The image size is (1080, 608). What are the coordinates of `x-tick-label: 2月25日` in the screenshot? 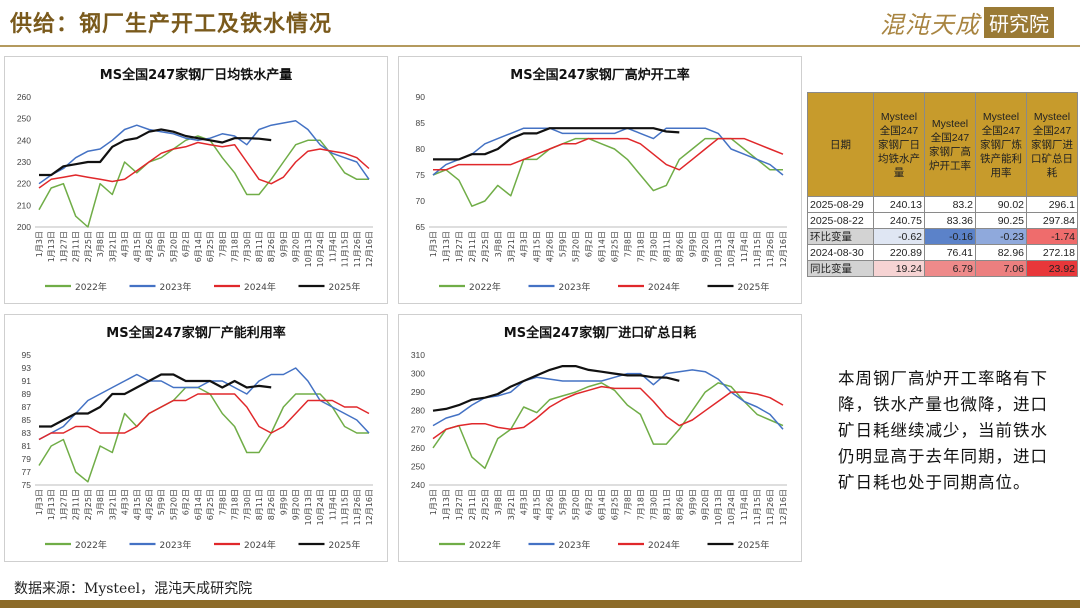 It's located at (88, 504).